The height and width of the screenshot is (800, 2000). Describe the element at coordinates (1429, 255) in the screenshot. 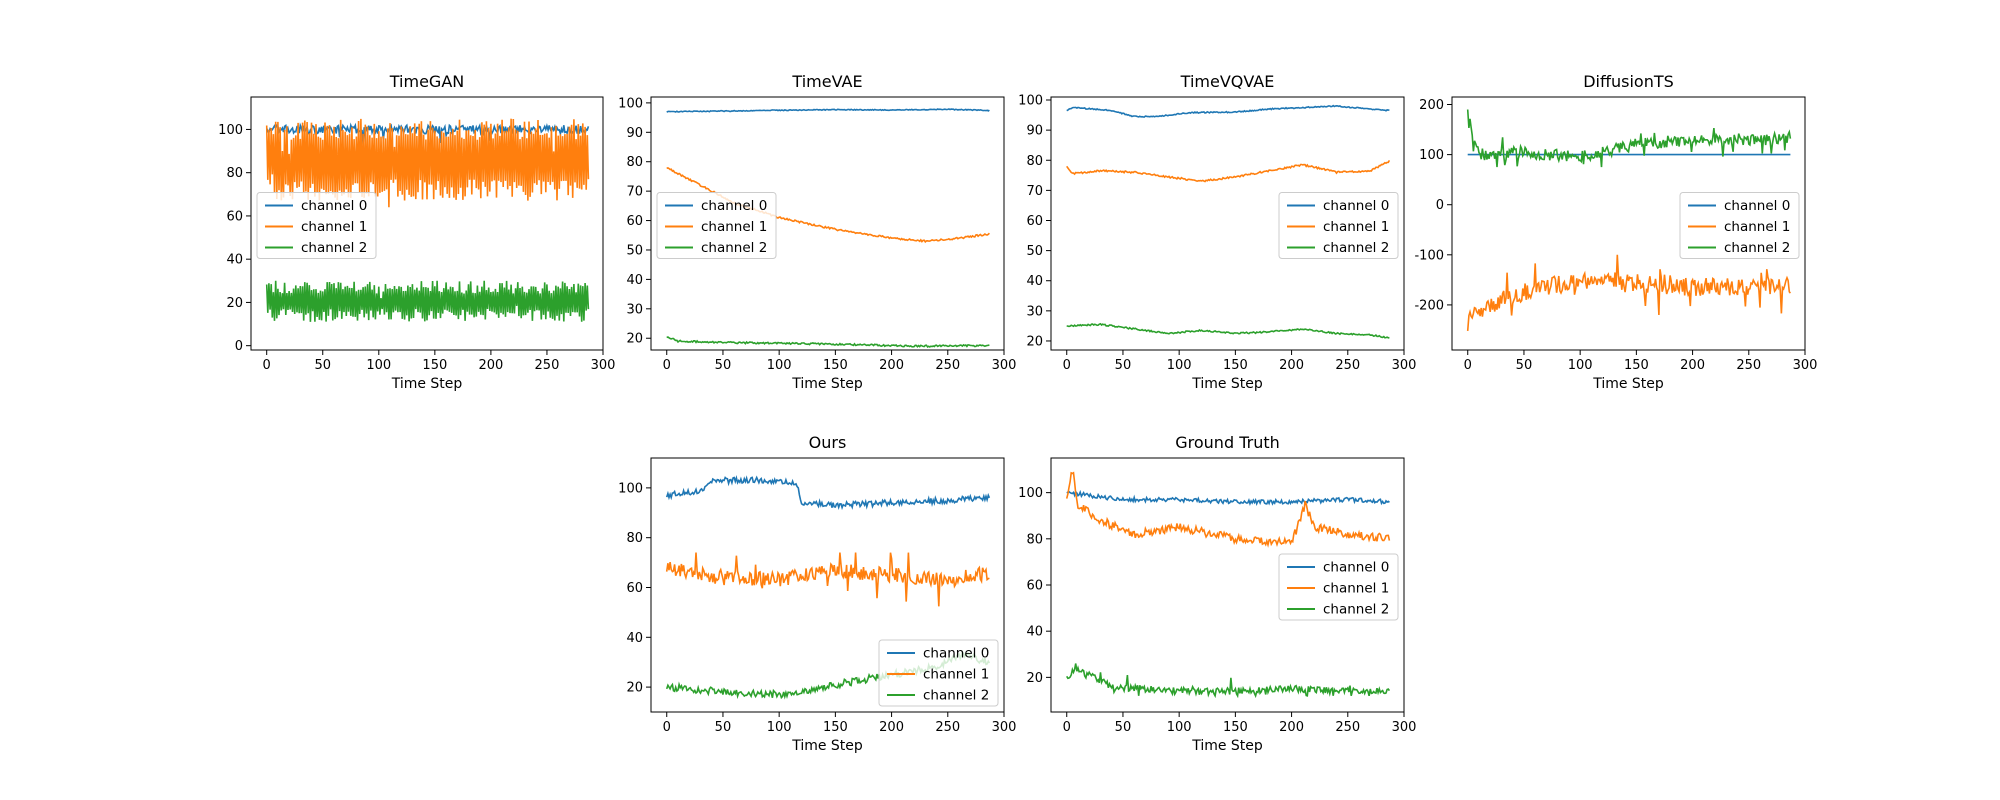

I see `y-tick-label: -100` at that location.